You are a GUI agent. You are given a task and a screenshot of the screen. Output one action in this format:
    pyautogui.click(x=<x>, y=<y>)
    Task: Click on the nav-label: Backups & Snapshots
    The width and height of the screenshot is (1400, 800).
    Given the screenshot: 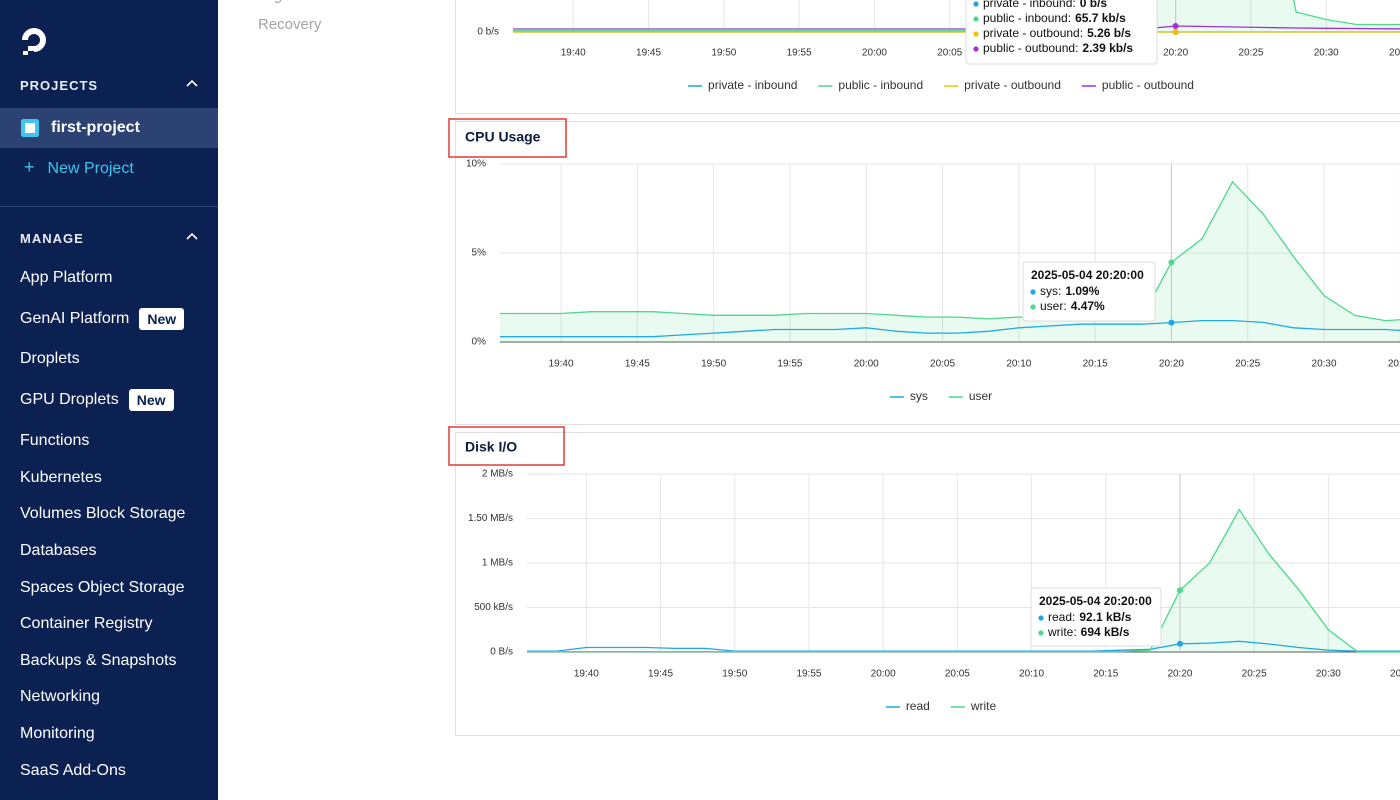 What is the action you would take?
    pyautogui.click(x=98, y=660)
    